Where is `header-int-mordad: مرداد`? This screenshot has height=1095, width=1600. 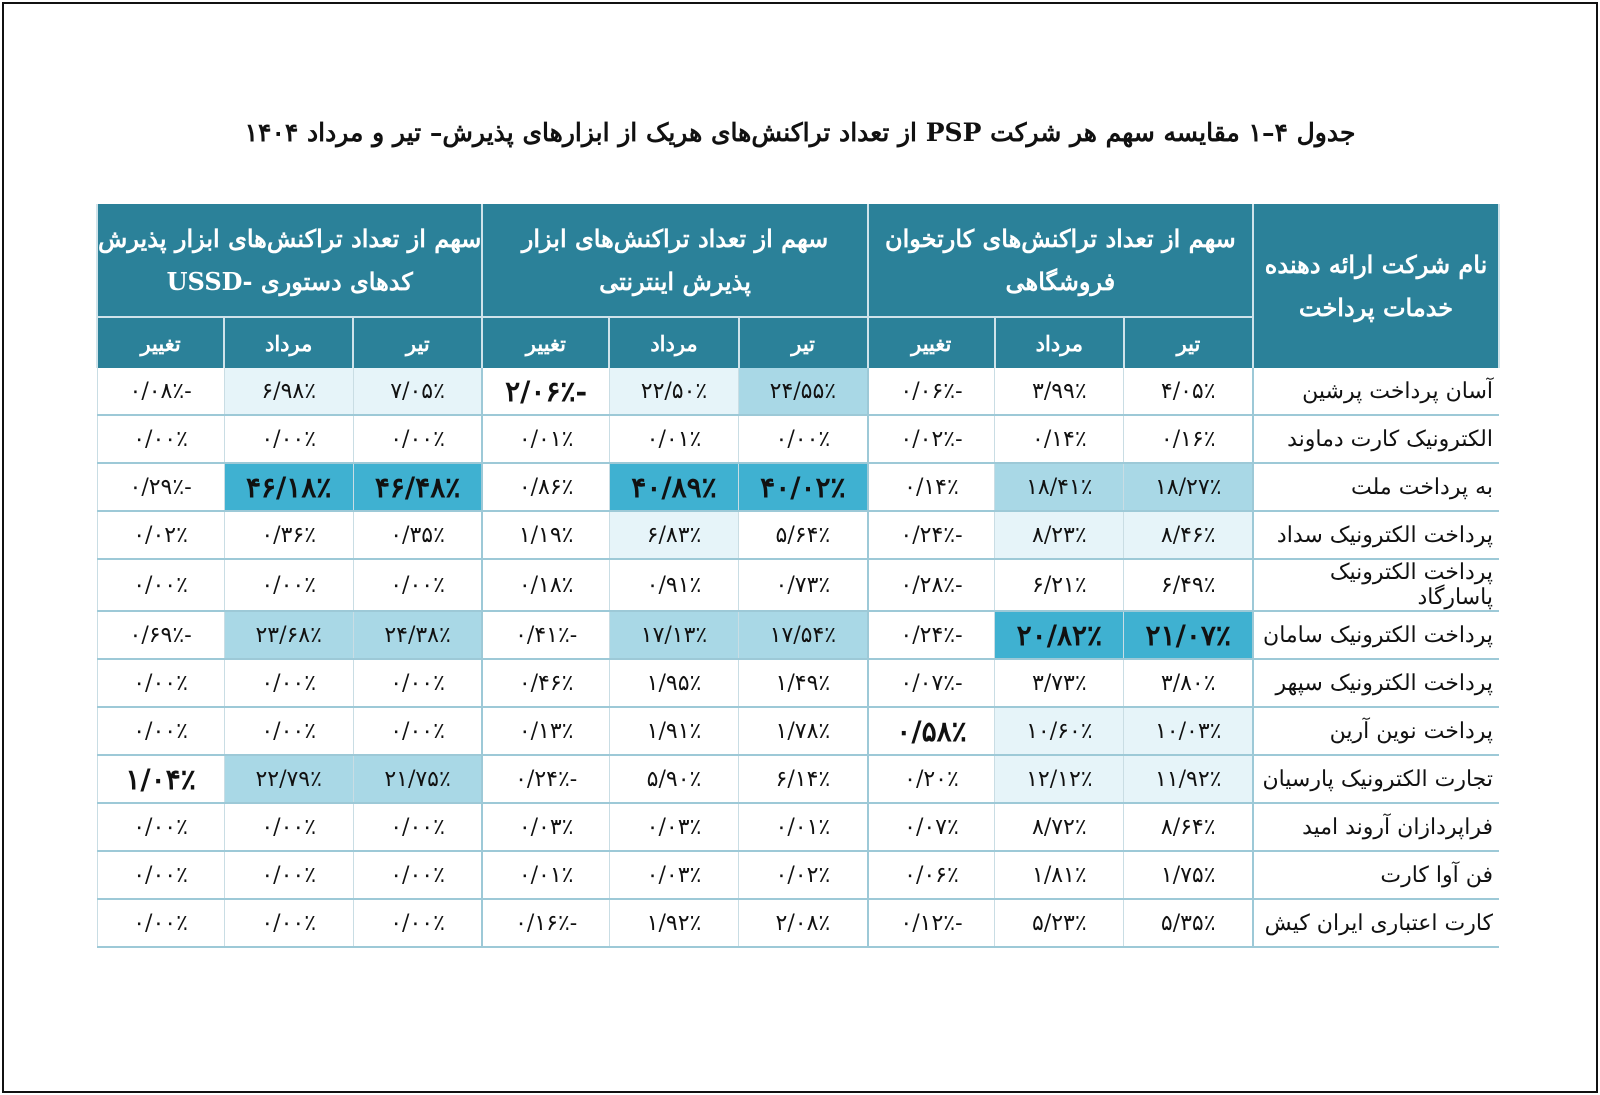
header-int-mordad: مرداد is located at coordinates (674, 342).